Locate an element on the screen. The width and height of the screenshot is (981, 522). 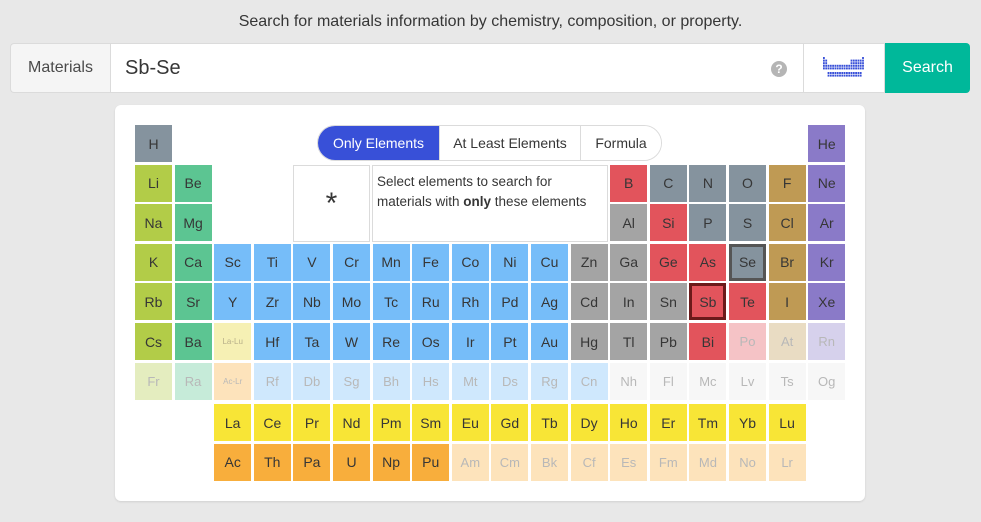
element-ti: Ti is located at coordinates (272, 262).